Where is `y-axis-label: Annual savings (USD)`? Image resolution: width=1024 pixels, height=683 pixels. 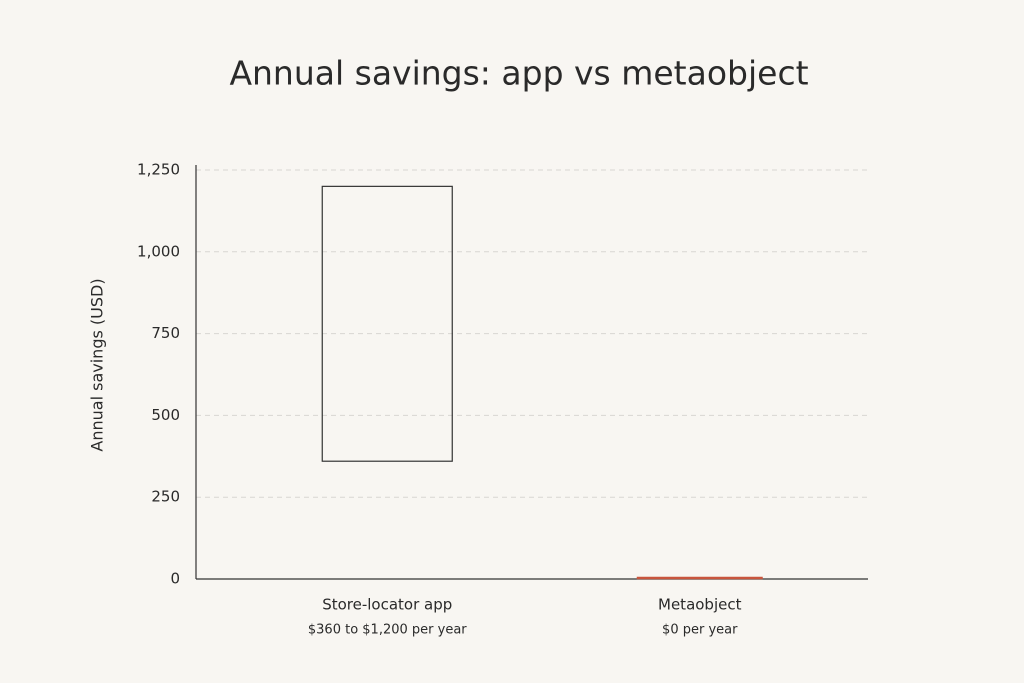 y-axis-label: Annual savings (USD) is located at coordinates (97, 364).